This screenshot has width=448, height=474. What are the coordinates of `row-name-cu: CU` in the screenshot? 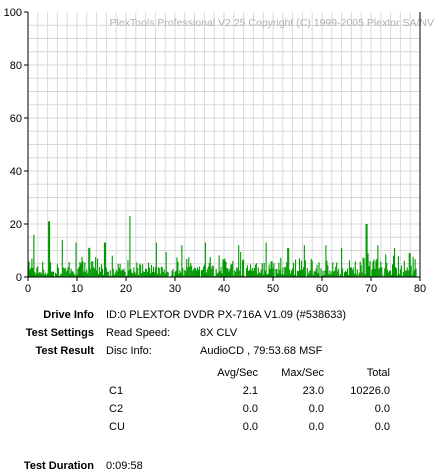 It's located at (117, 427).